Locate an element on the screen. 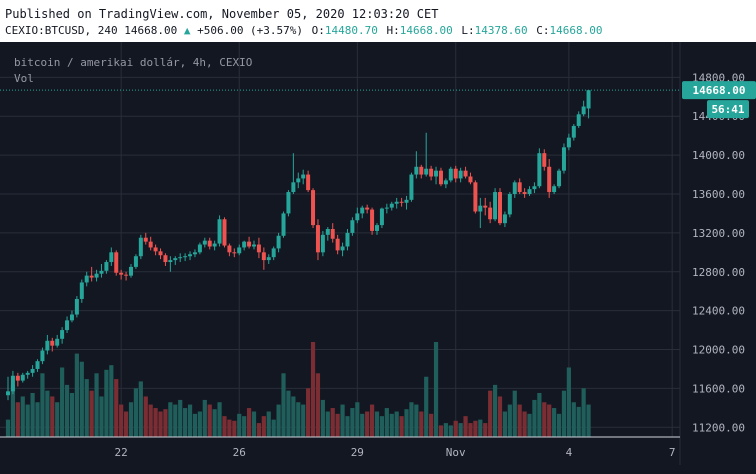 Image resolution: width=756 pixels, height=474 pixels. countdown-tag is located at coordinates (728, 109).